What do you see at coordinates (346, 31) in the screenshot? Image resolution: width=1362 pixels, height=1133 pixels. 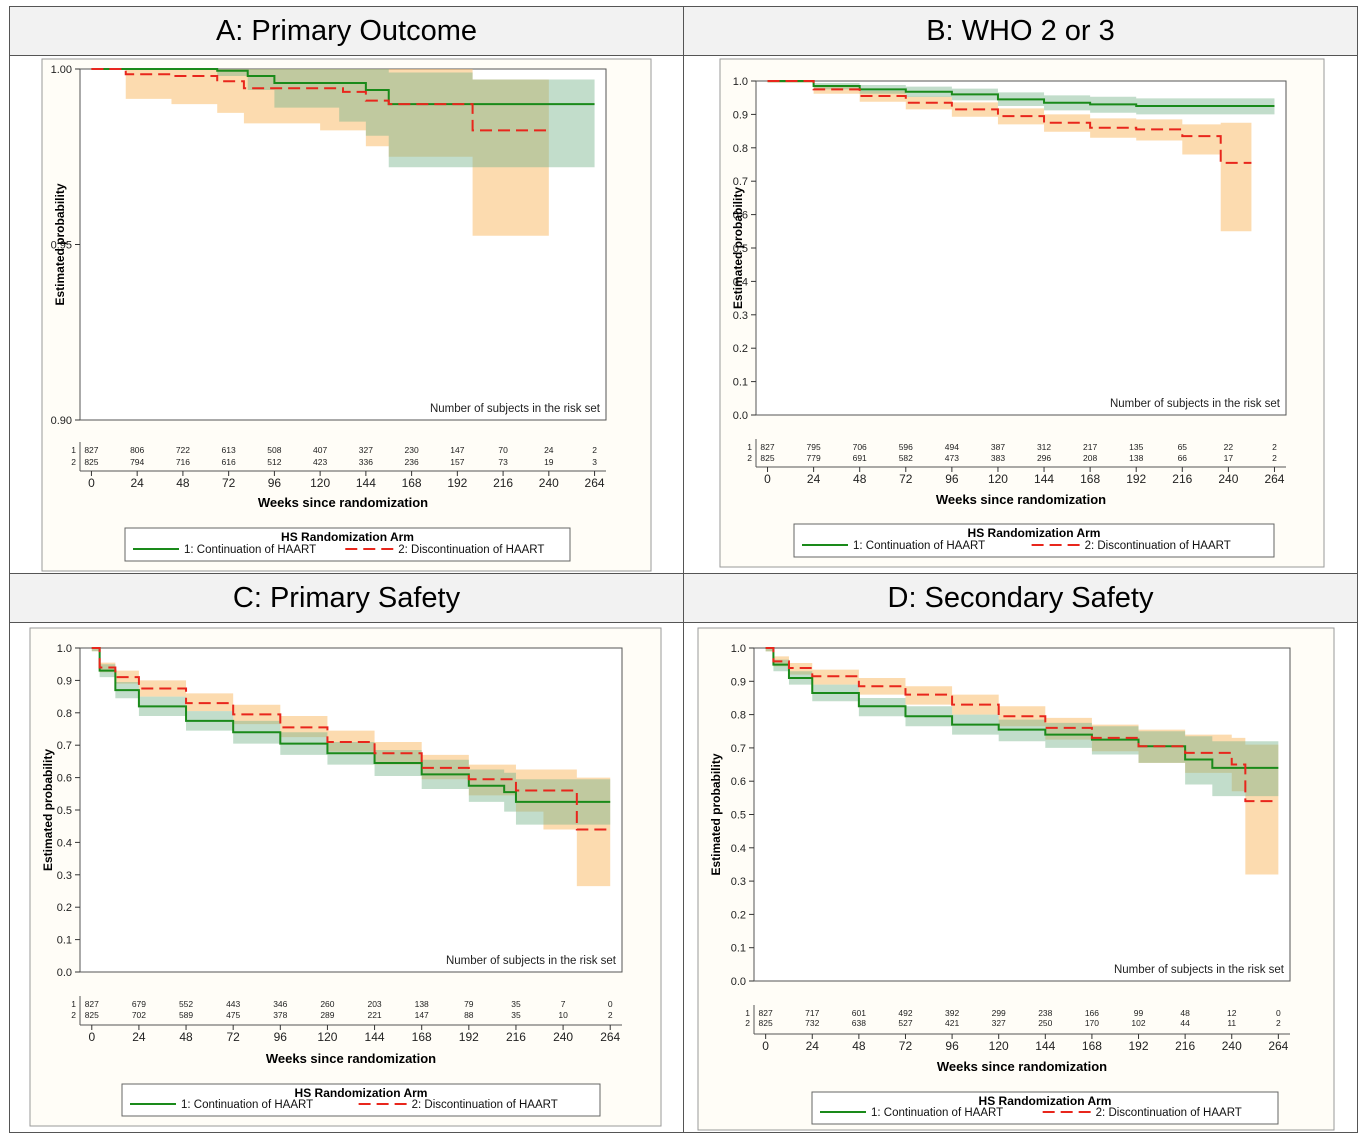 I see `panel-title: A: Primary Outcome` at bounding box center [346, 31].